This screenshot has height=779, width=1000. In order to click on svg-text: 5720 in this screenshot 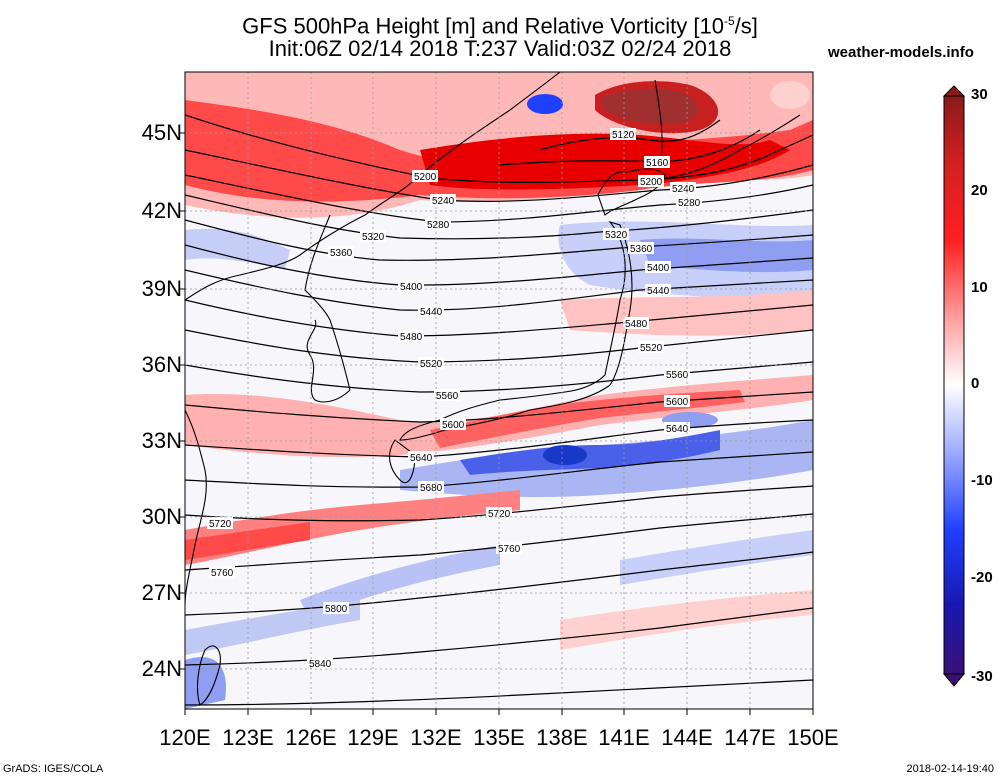, I will do `click(220, 524)`.